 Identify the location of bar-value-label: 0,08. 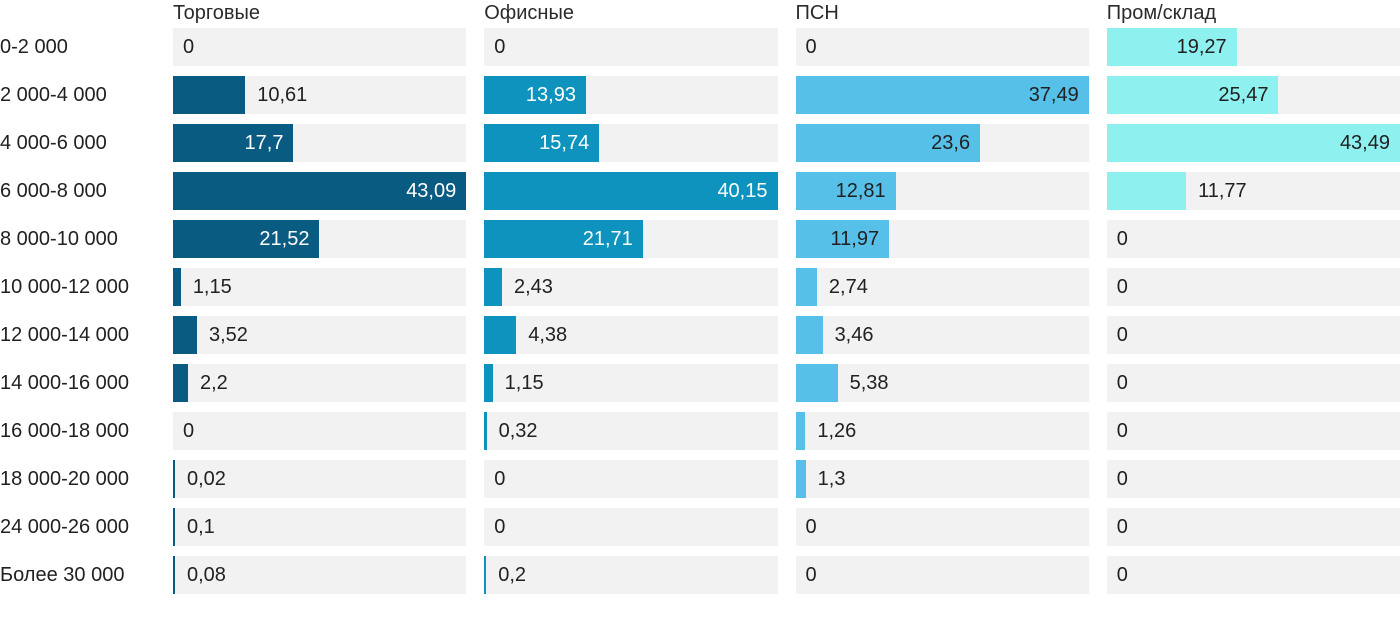
(206, 574).